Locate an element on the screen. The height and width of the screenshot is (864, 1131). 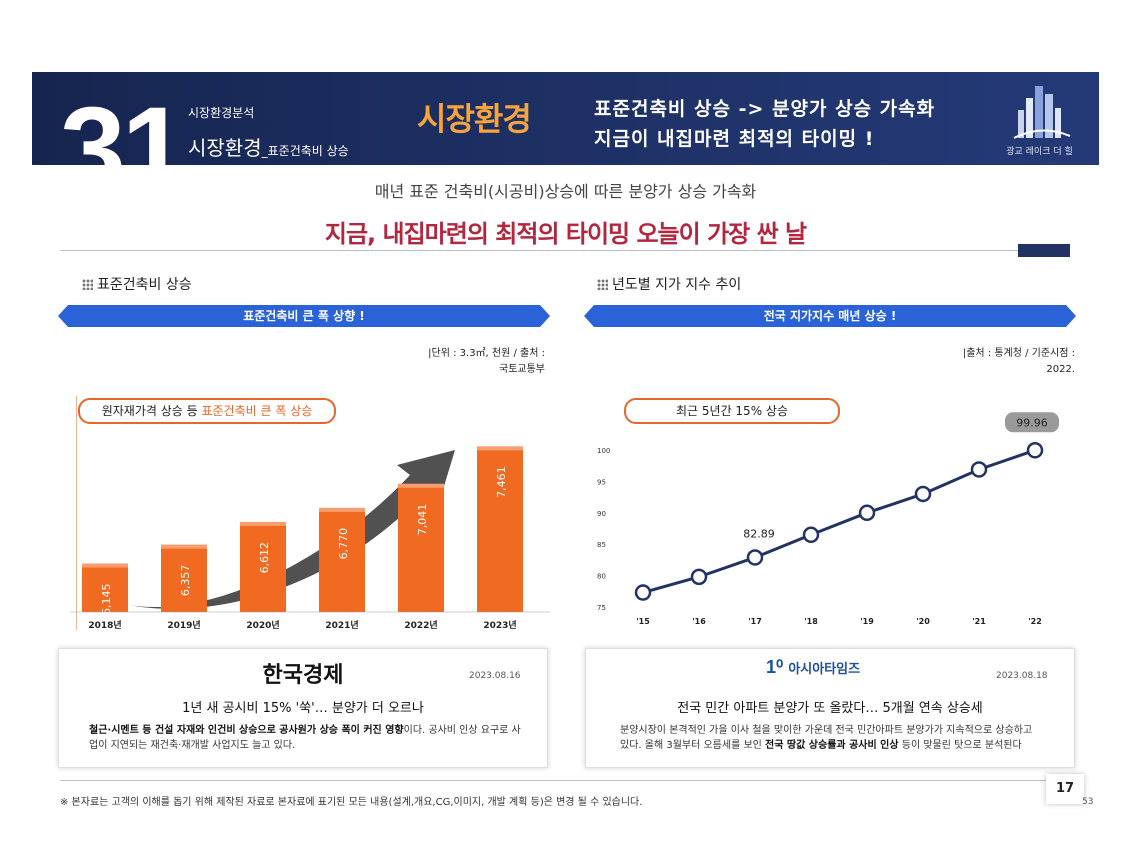
y-tick-label: 95 is located at coordinates (601, 482).